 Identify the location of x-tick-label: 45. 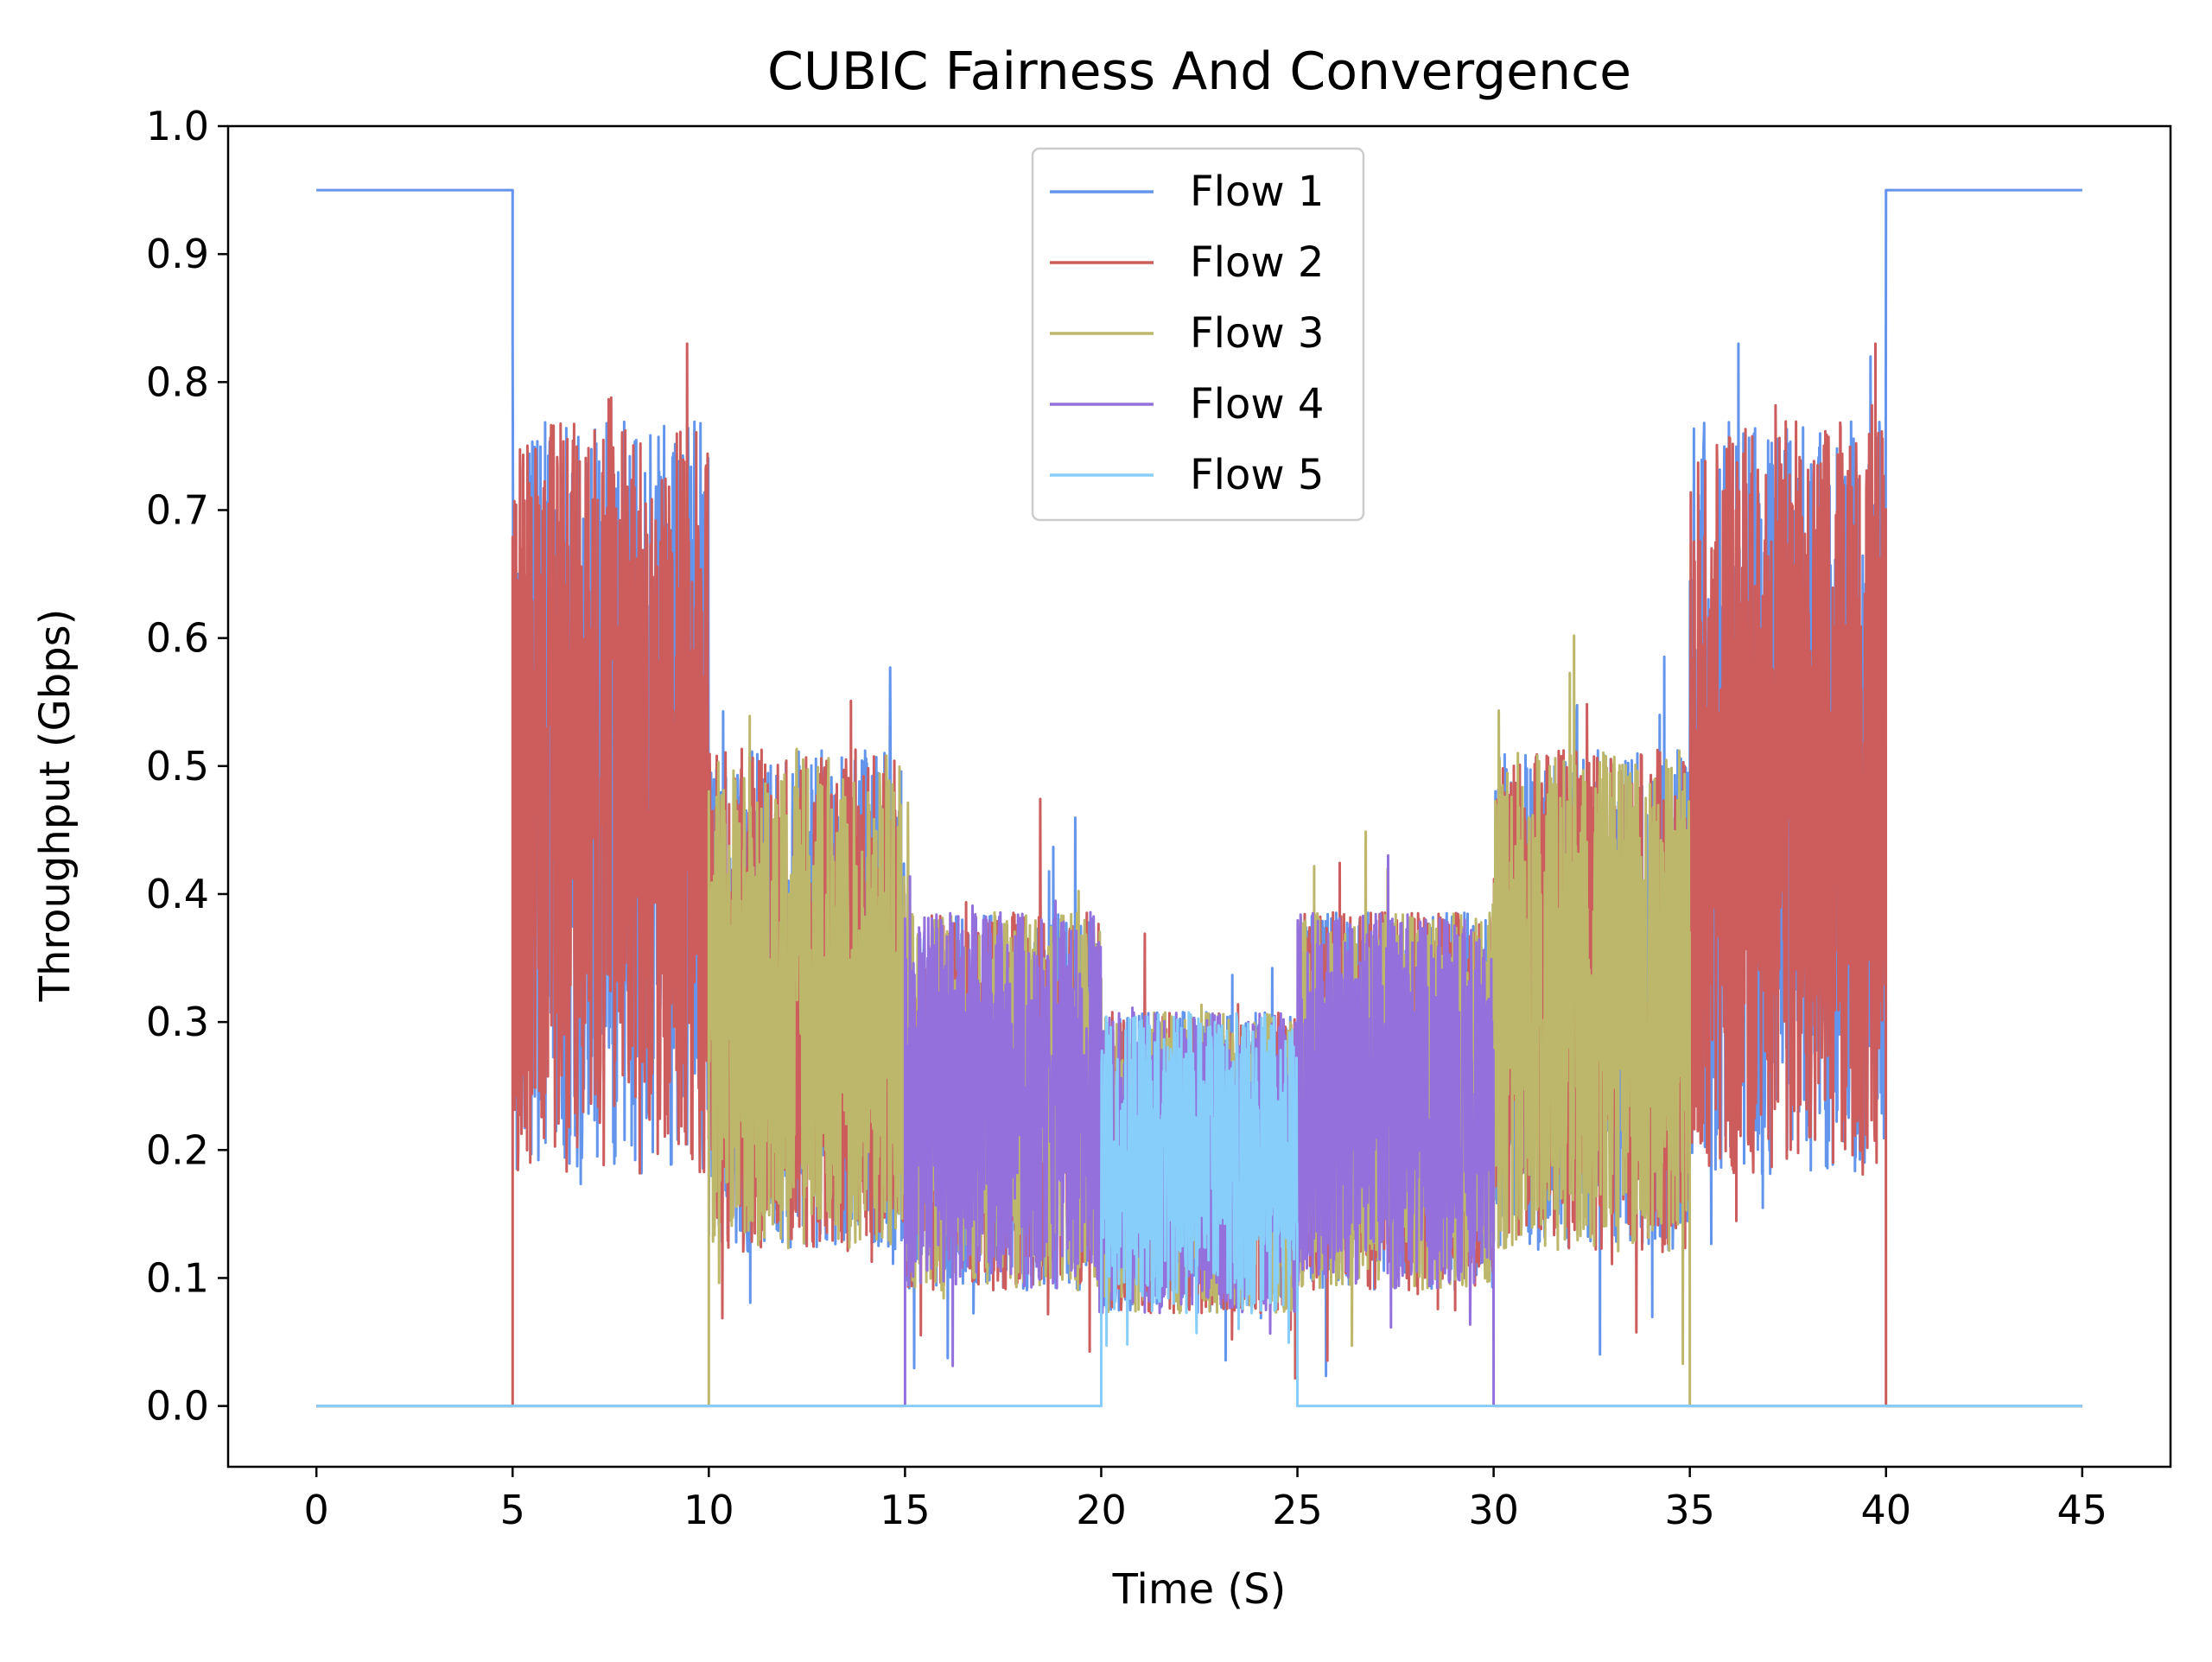
(2082, 1510).